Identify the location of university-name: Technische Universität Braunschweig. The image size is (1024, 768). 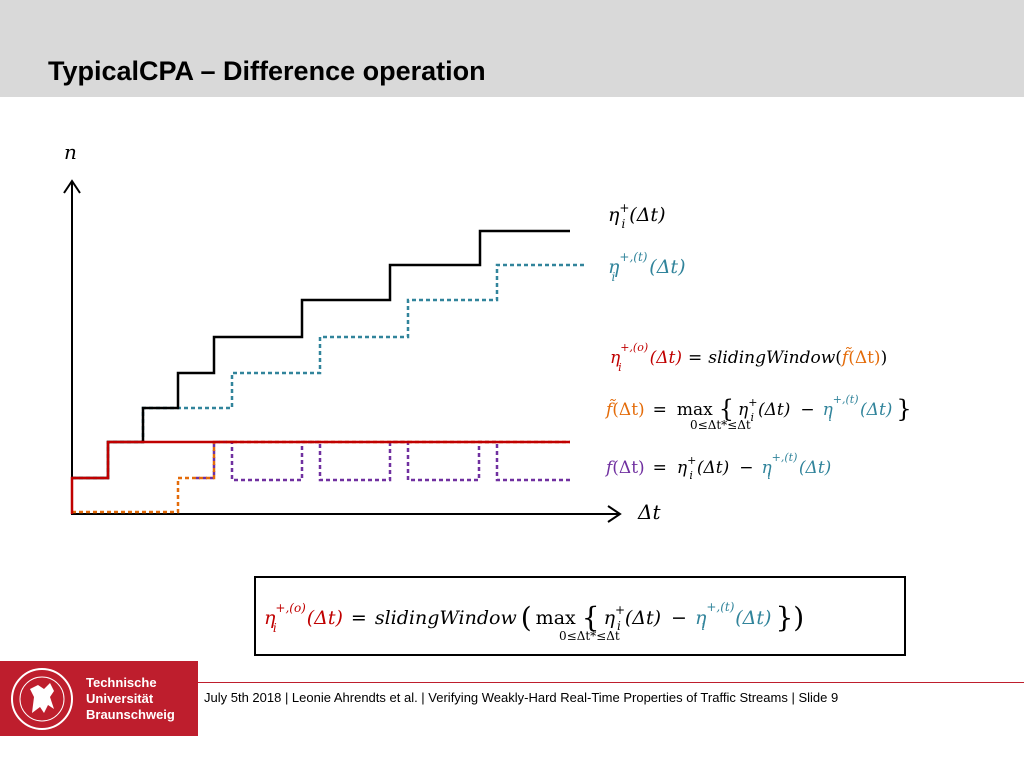
(130, 698).